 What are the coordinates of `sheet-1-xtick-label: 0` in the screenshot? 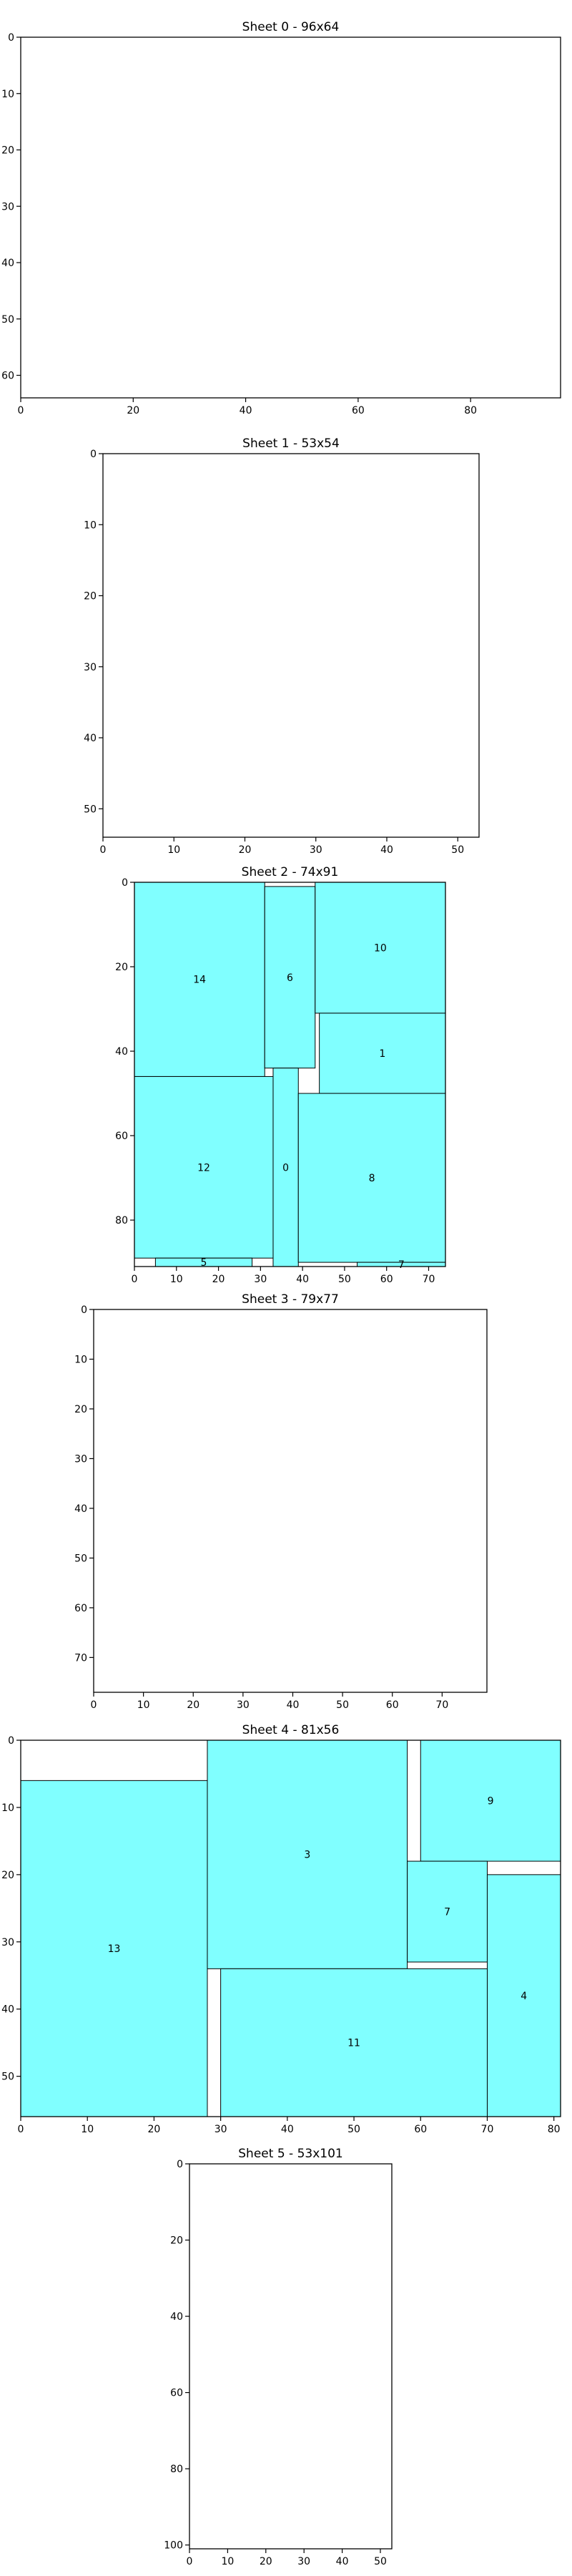 It's located at (103, 850).